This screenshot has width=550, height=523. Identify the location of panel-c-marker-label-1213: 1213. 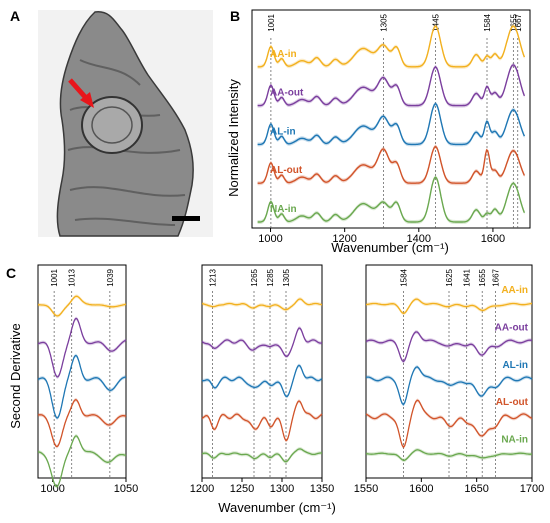
(212, 277).